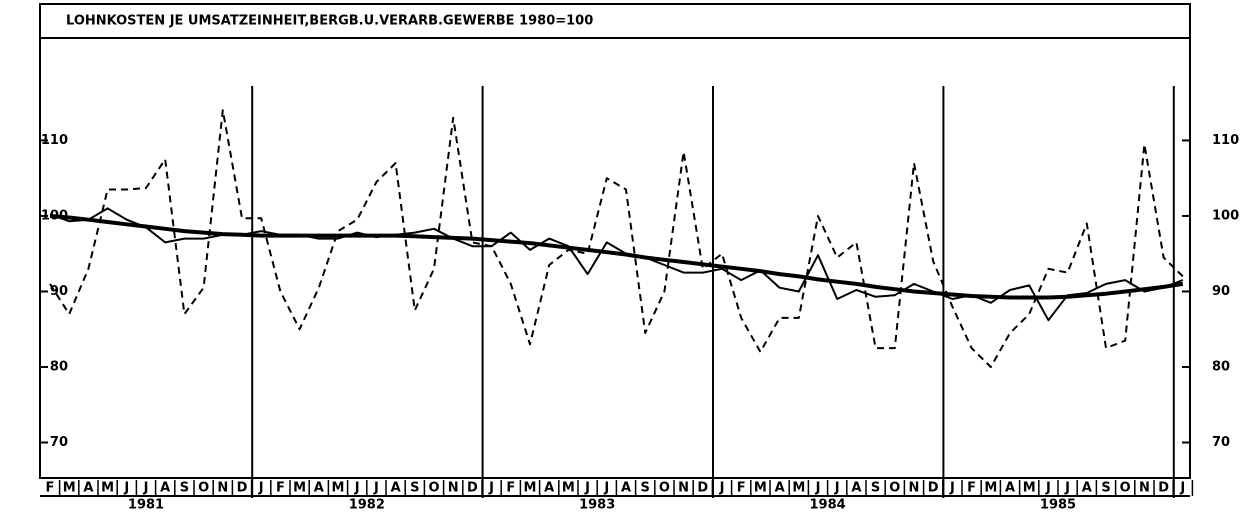 The image size is (1257, 515). I want to click on y-tick-label: 100, so click(1225, 215).